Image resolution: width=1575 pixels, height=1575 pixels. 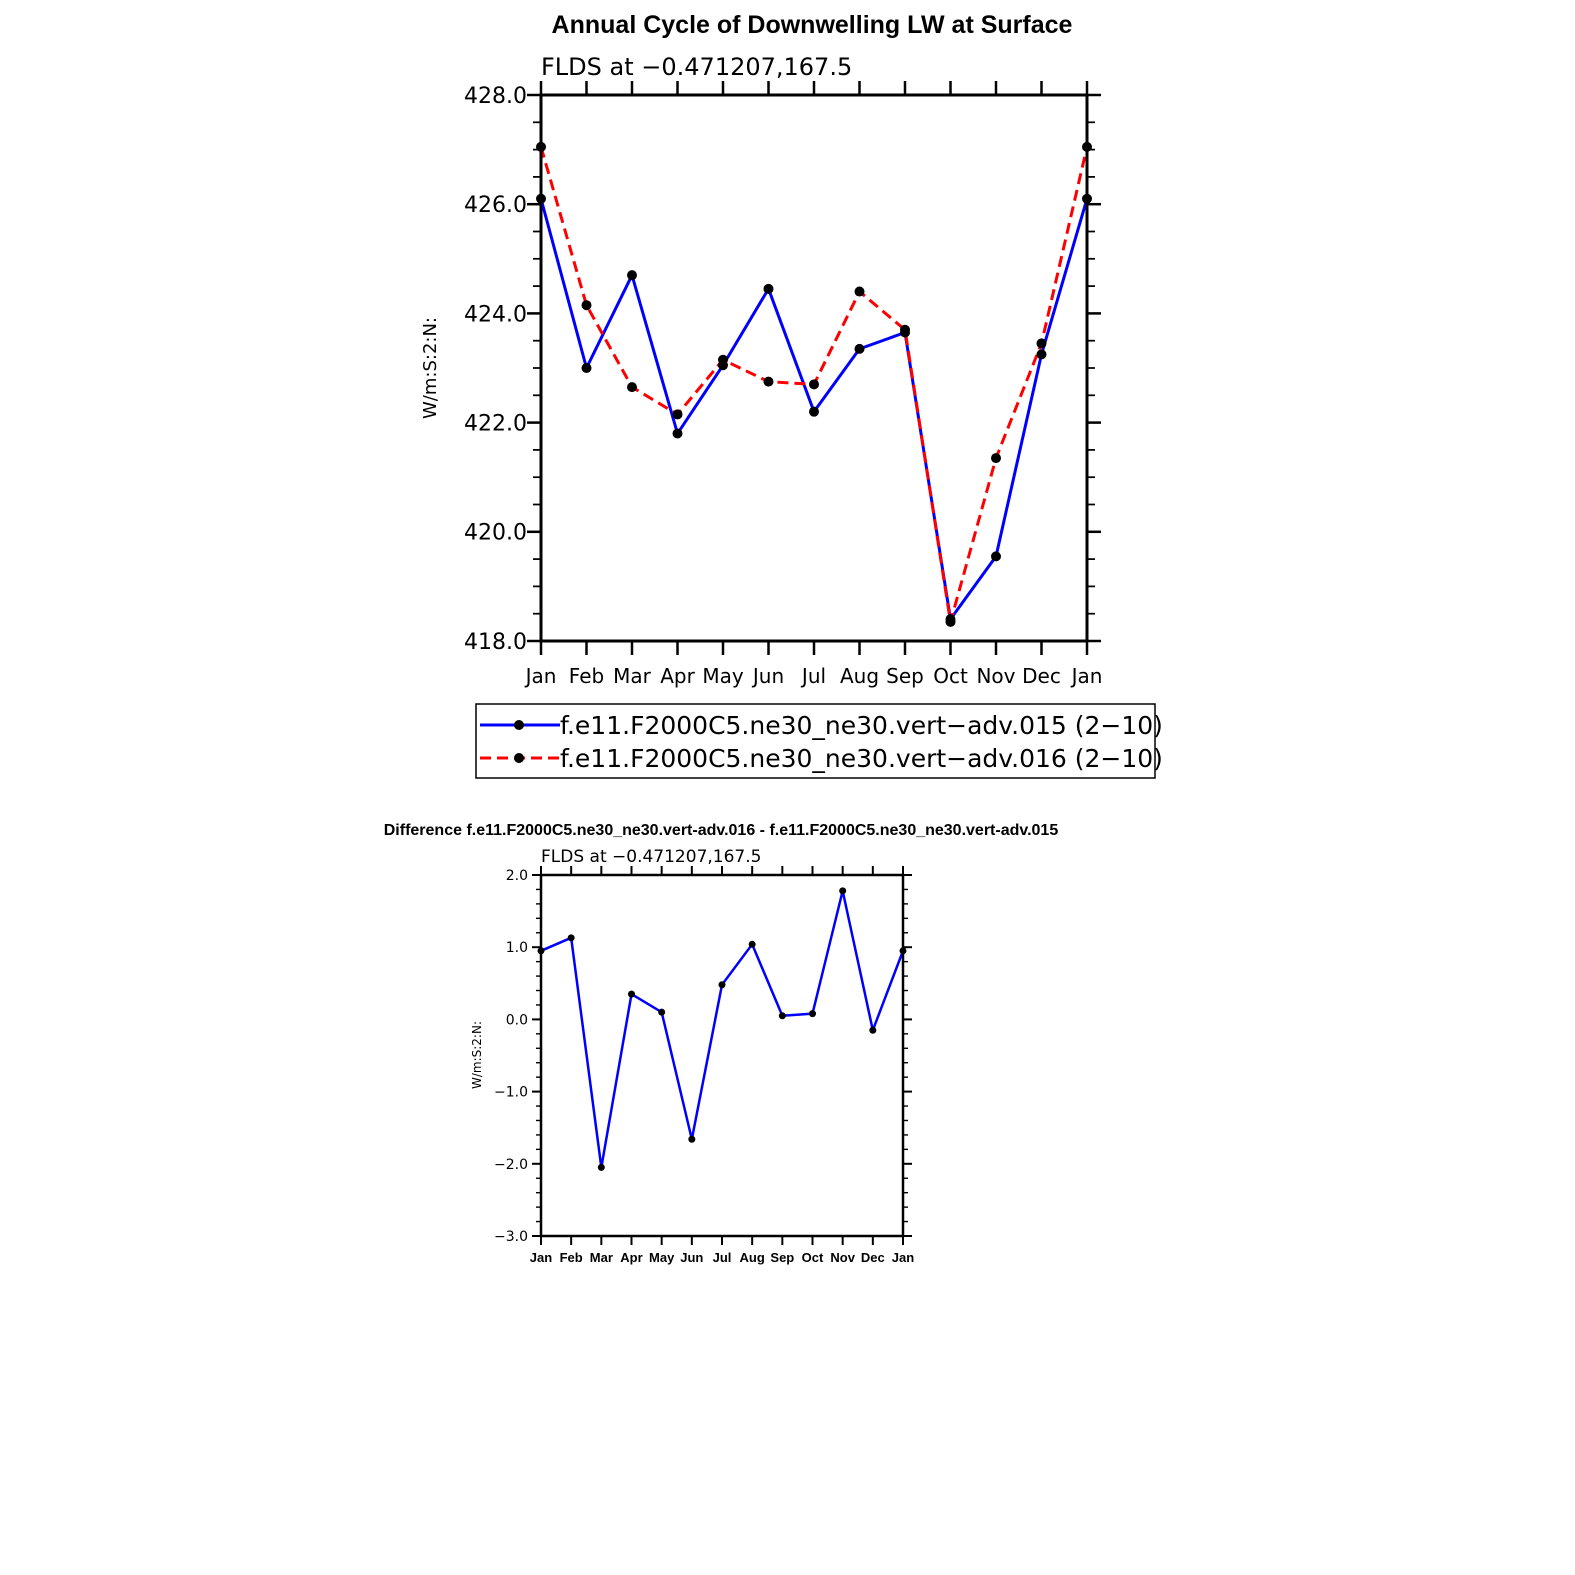 What do you see at coordinates (511, 1237) in the screenshot?
I see `y-tick-label: −3.0` at bounding box center [511, 1237].